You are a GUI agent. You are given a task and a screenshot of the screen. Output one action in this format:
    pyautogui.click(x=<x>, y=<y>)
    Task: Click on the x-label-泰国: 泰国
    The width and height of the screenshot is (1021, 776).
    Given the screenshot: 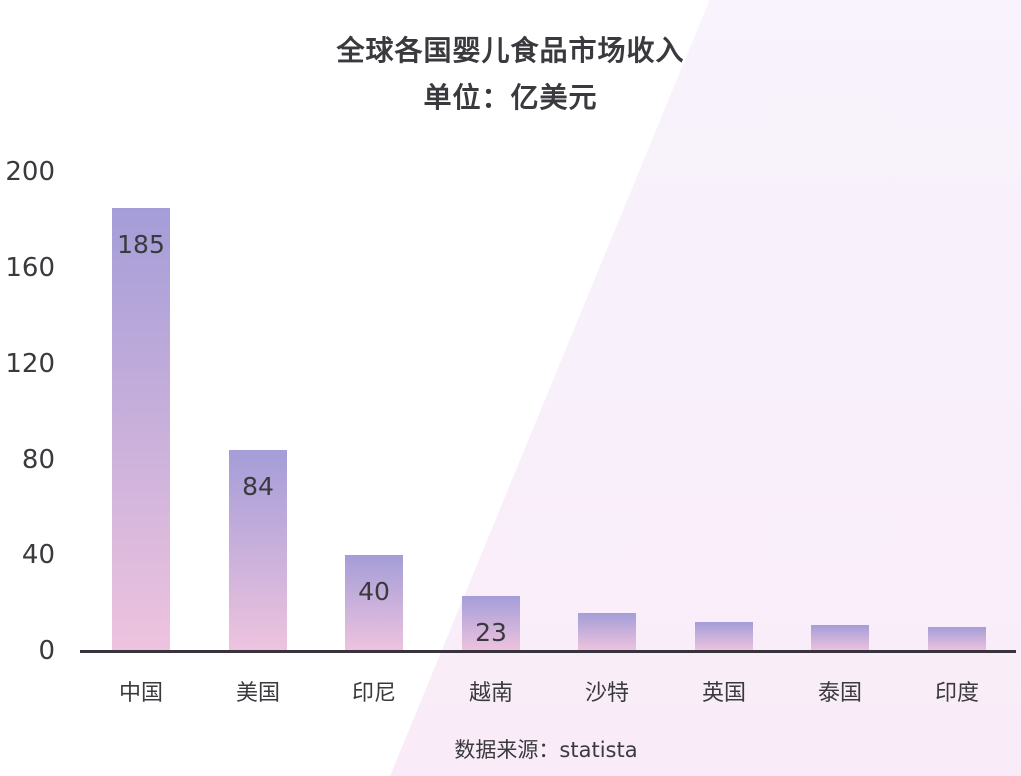 What is the action you would take?
    pyautogui.click(x=839, y=693)
    